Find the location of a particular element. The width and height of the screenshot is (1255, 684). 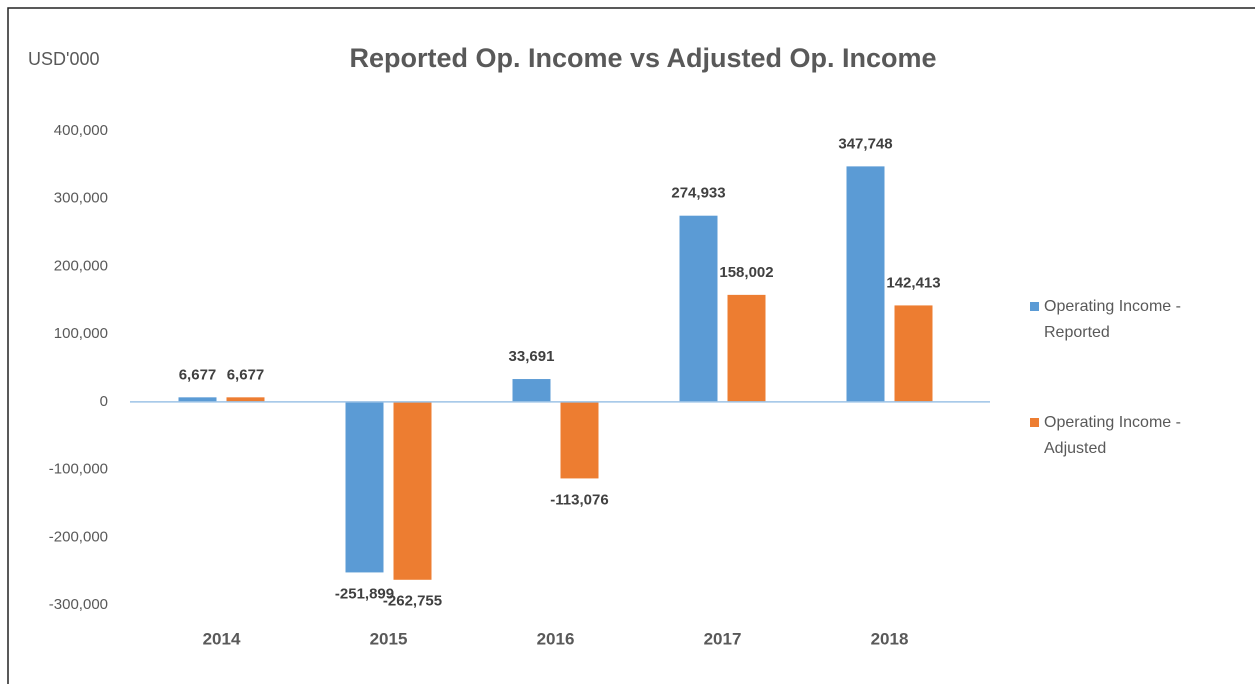

data-label: -251,899 is located at coordinates (364, 593).